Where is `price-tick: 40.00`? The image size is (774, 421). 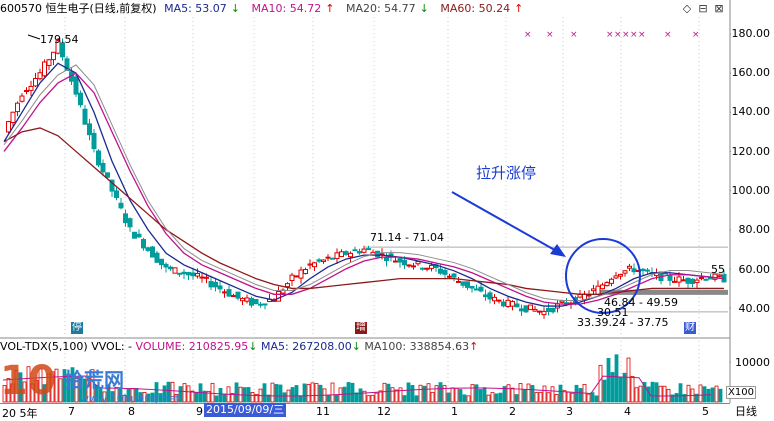 price-tick: 40.00 is located at coordinates (754, 308).